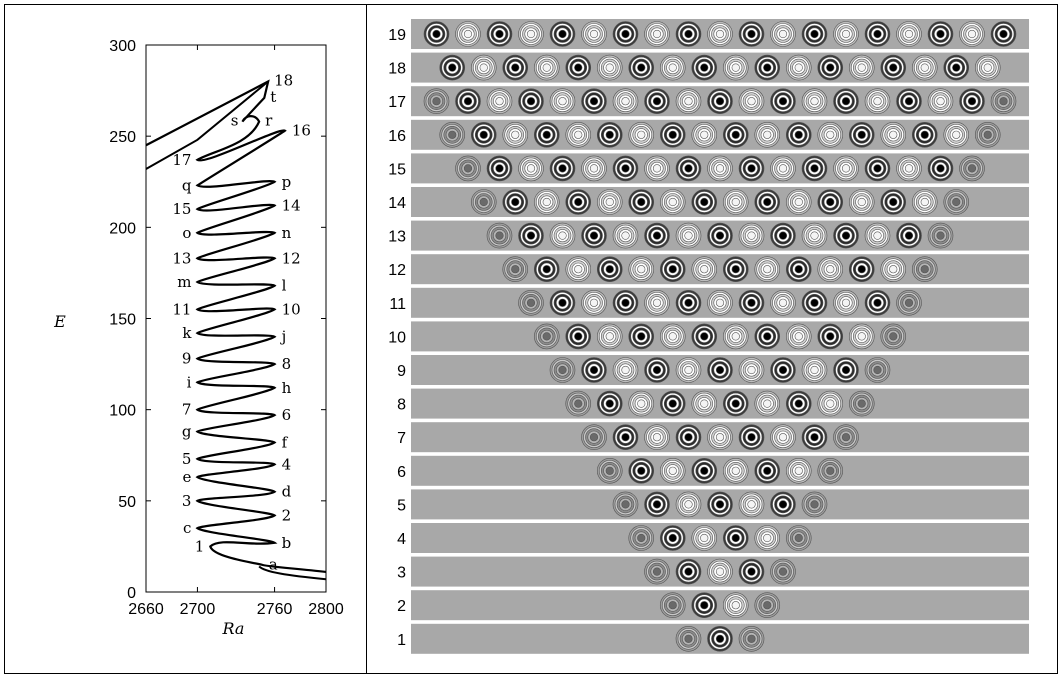  Describe the element at coordinates (397, 169) in the screenshot. I see `row-label: 15` at that location.